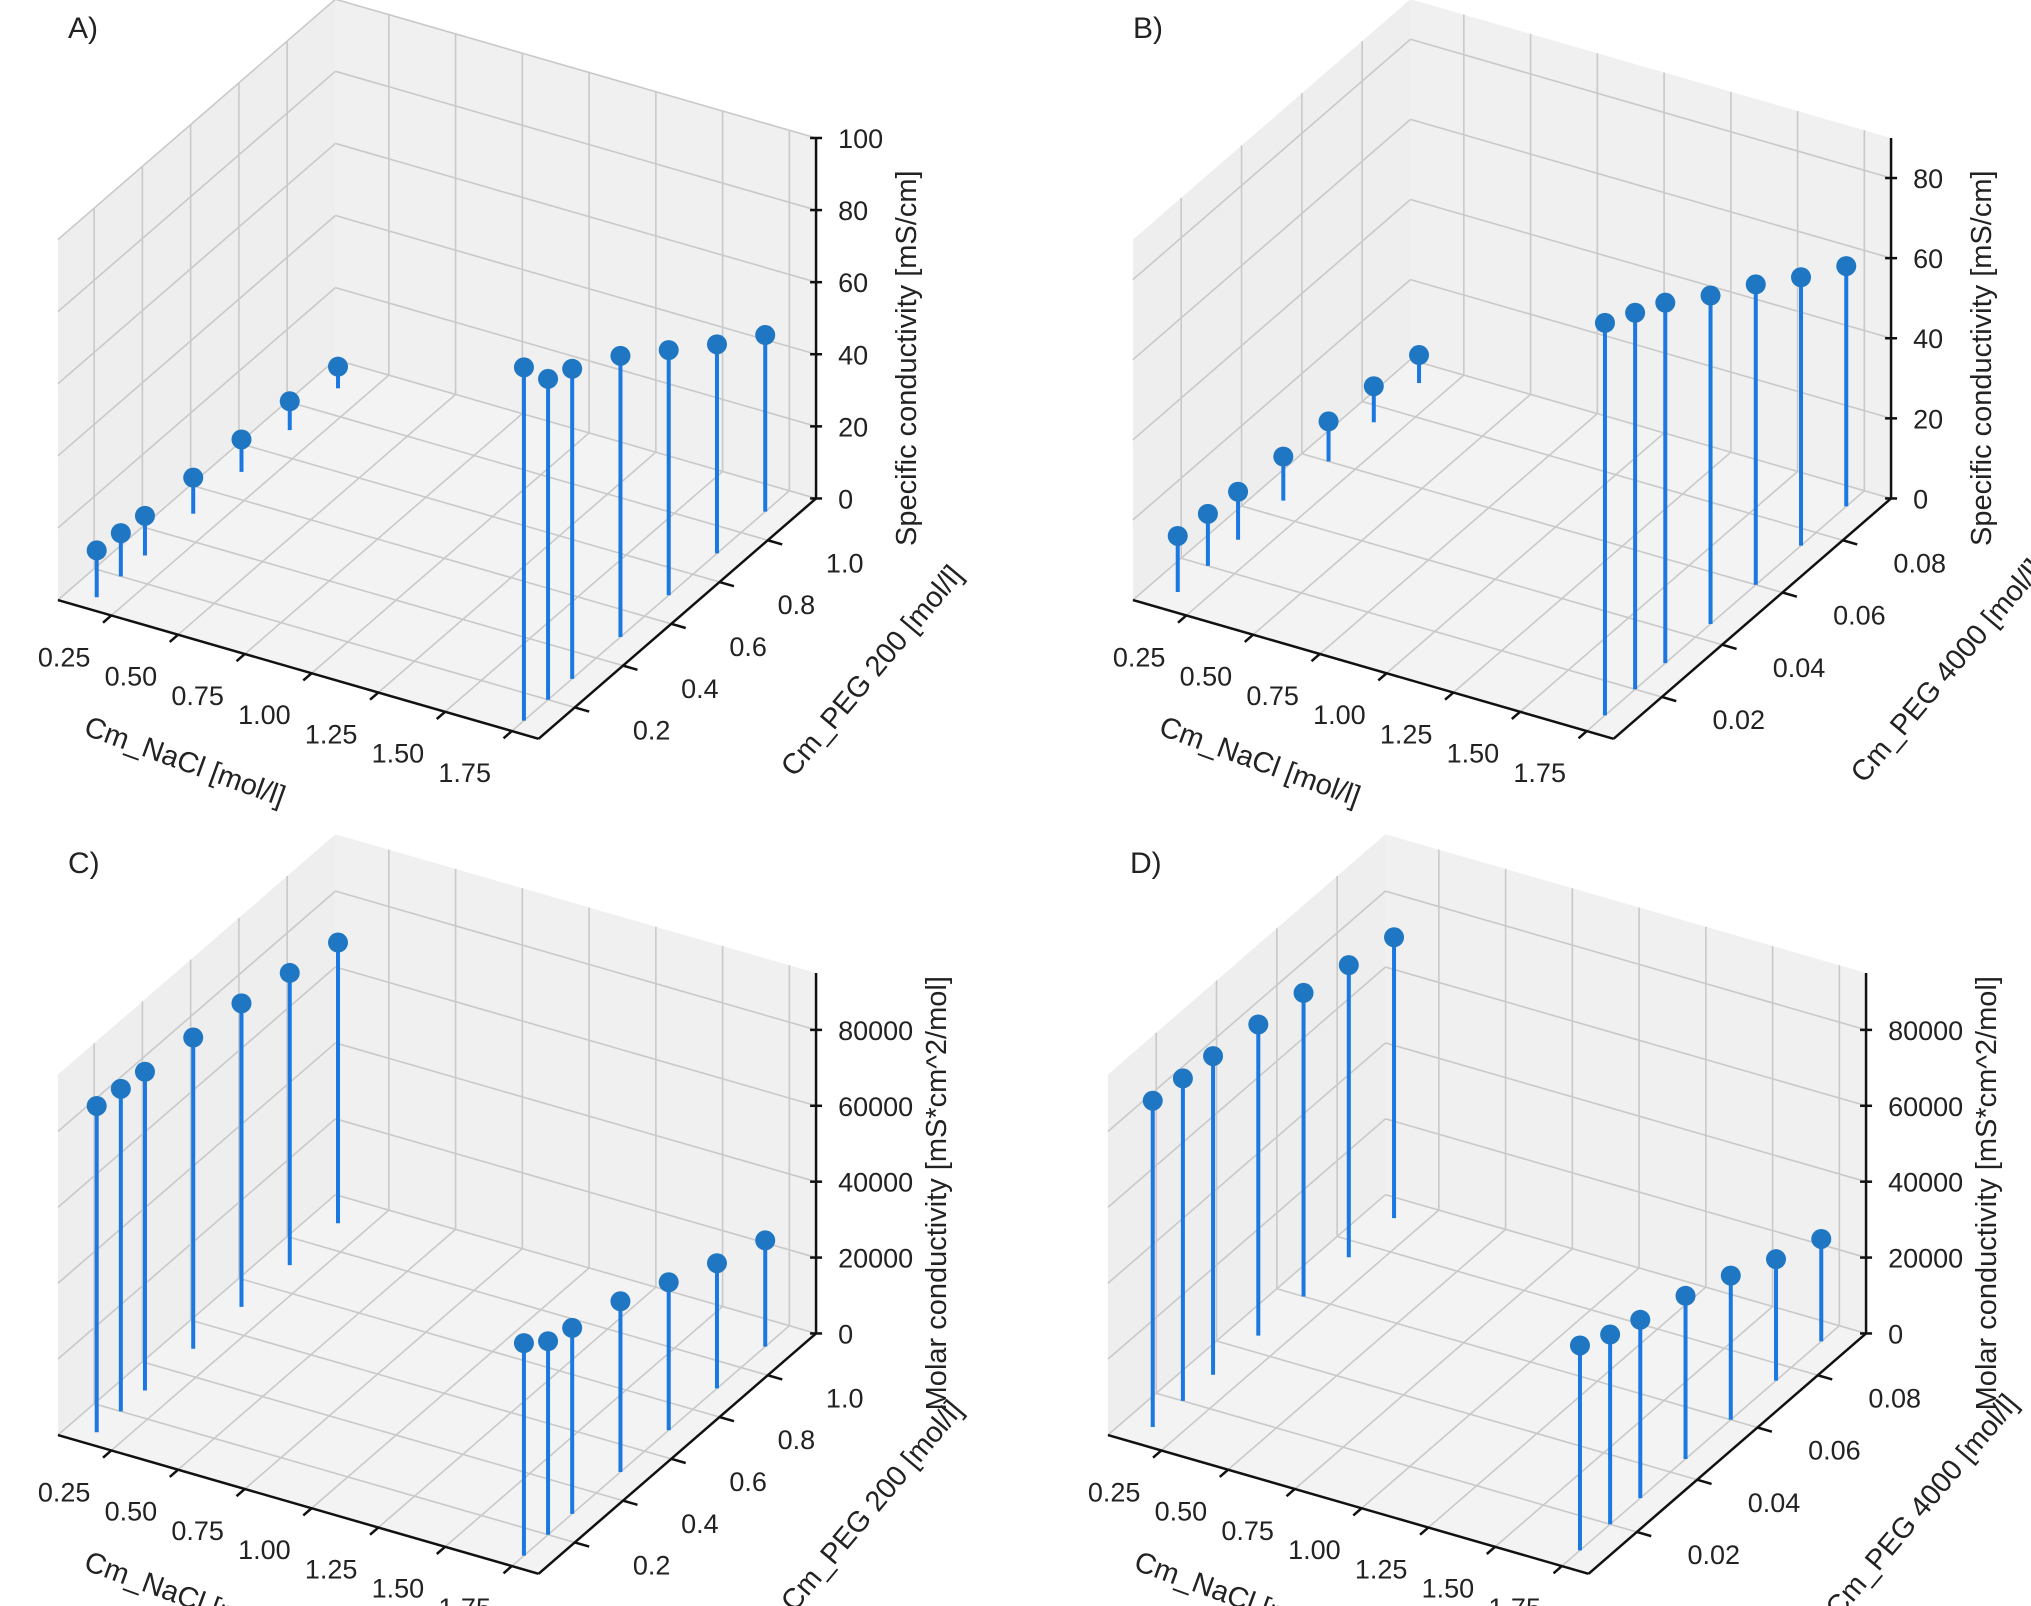 This screenshot has height=1606, width=2031. I want to click on y-axis-line, so click(1752, 618).